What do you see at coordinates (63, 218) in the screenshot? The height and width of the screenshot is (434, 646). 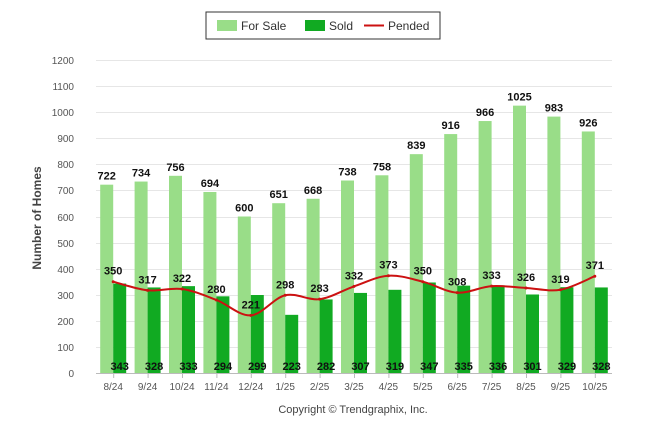 I see `y-tick-labels: 0 100 200 300 400 500 600 700 800 900 1000 1100 1200` at bounding box center [63, 218].